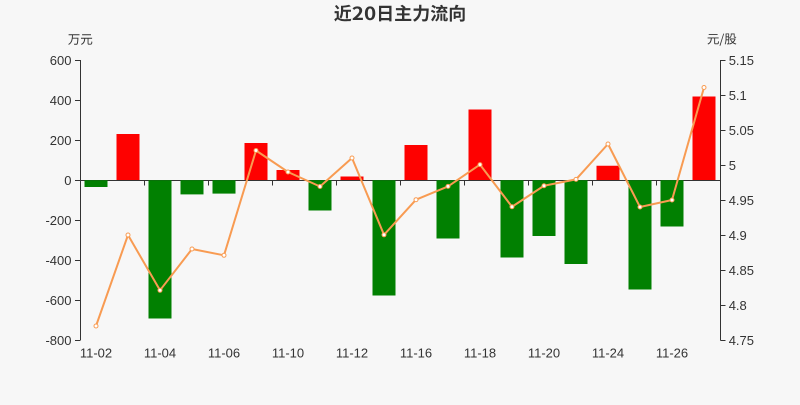 This screenshot has width=800, height=405. What do you see at coordinates (738, 235) in the screenshot?
I see `svg-text: 4.9` at bounding box center [738, 235].